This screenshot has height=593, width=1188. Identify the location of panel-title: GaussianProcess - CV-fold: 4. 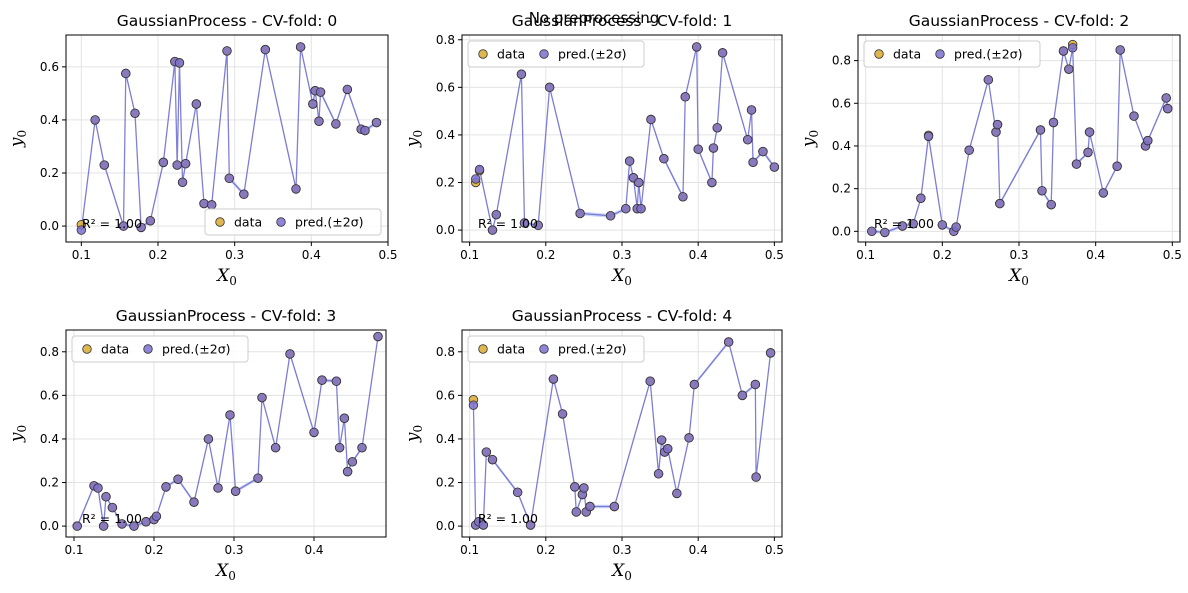
(622, 316).